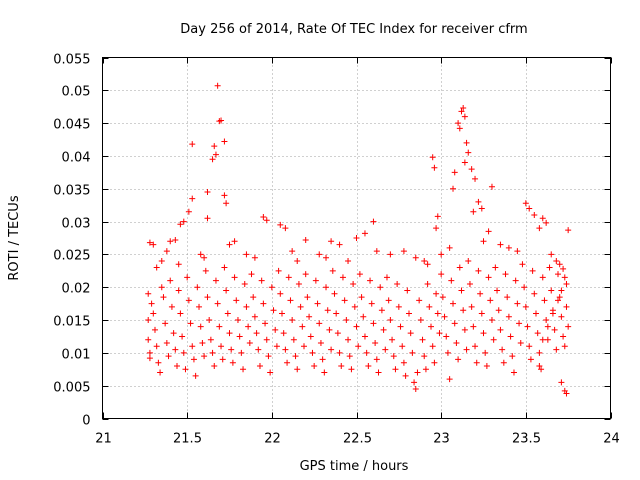 Image resolution: width=640 pixels, height=480 pixels. Describe the element at coordinates (76, 355) in the screenshot. I see `y-tick-label: 0.01` at that location.